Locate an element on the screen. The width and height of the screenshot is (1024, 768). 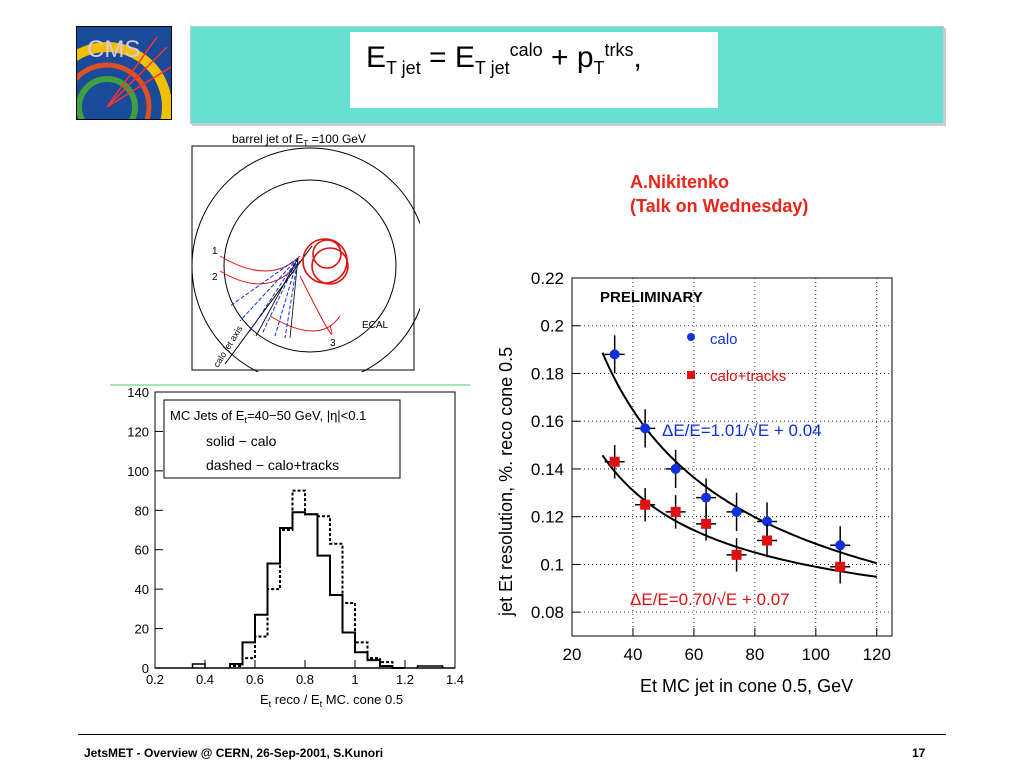
res-ytick-label: 0.1 is located at coordinates (552, 564).